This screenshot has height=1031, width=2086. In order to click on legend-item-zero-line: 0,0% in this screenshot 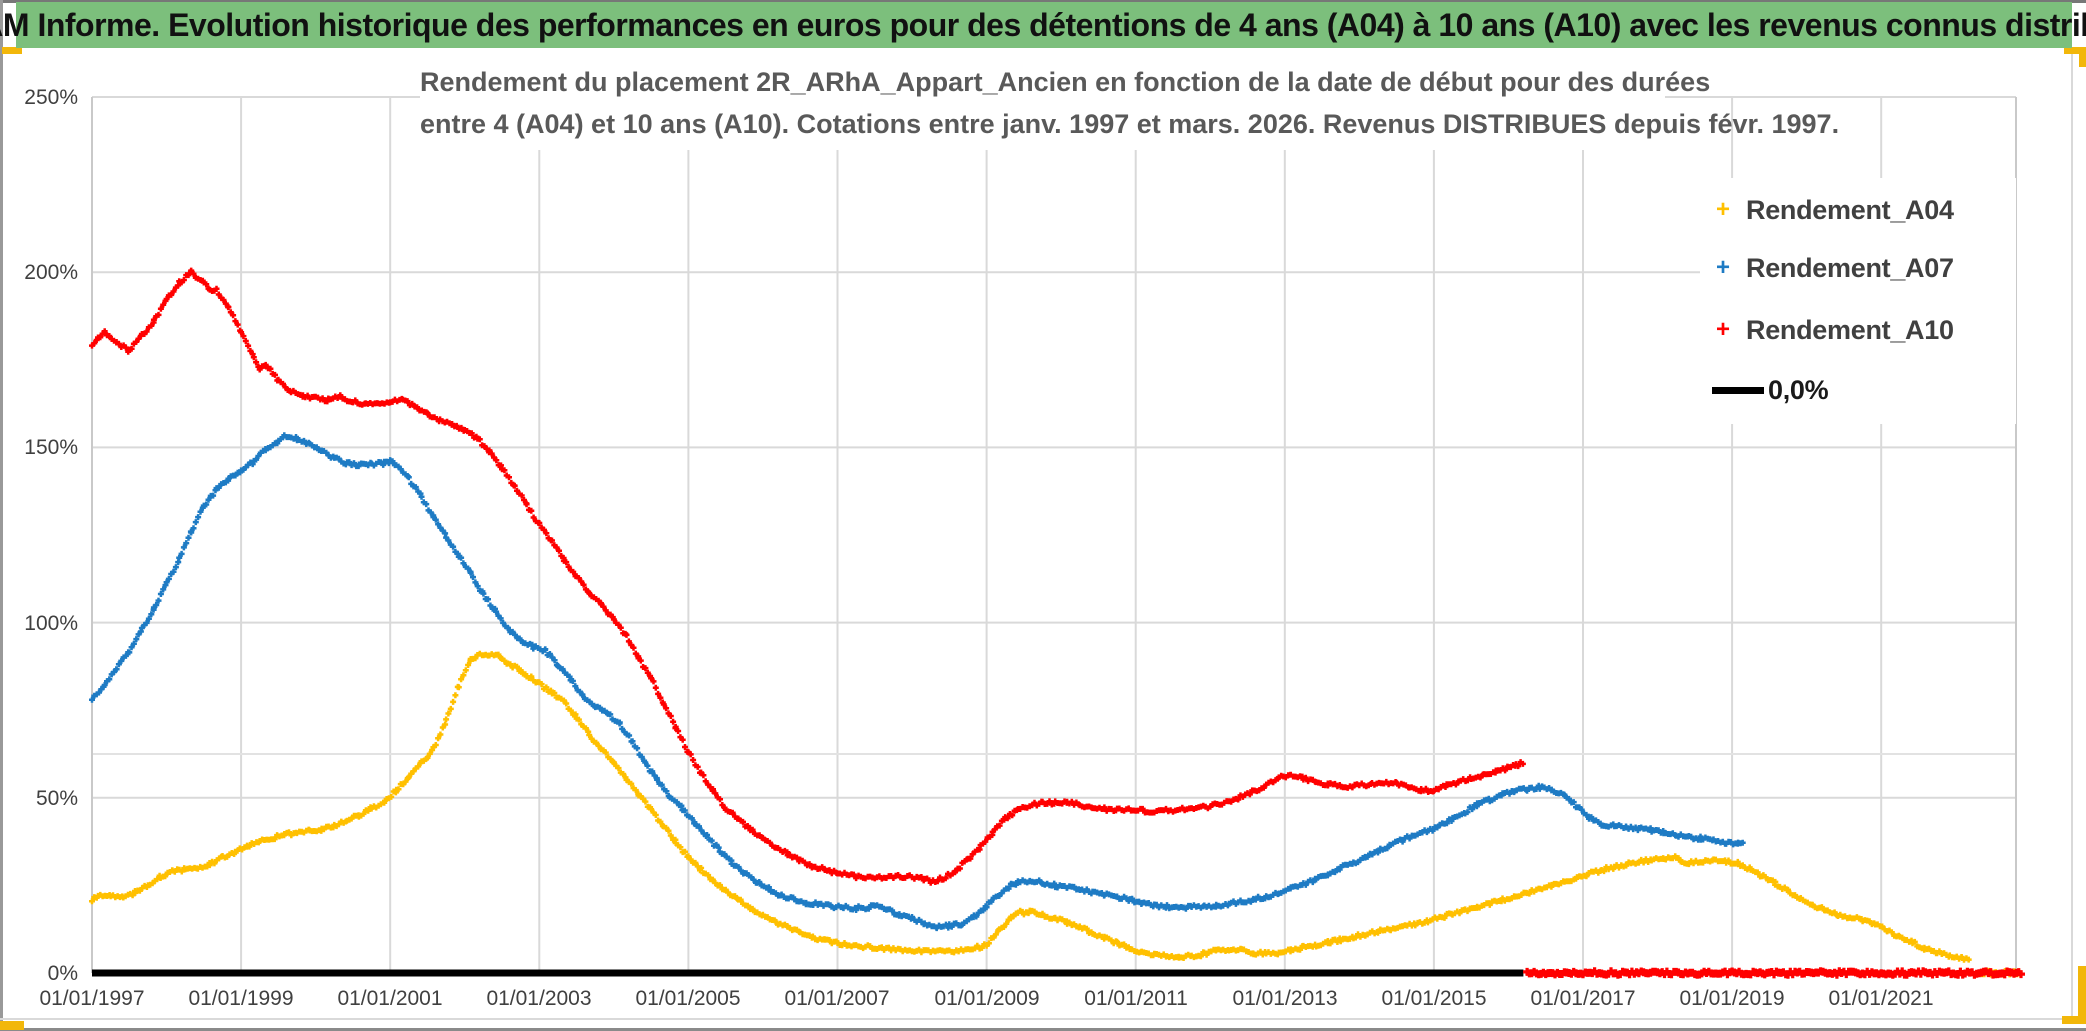, I will do `click(1858, 390)`.